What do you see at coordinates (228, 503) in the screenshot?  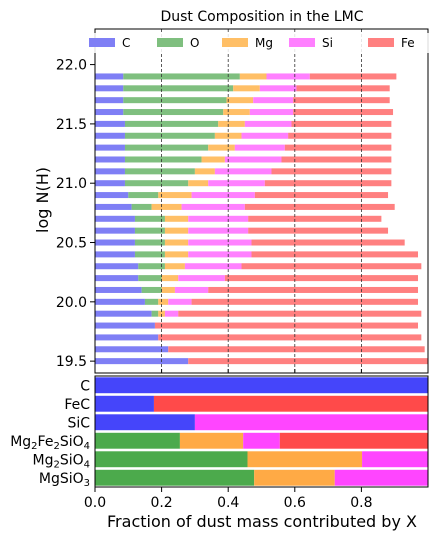 I see `x-tick-label: 0.4` at bounding box center [228, 503].